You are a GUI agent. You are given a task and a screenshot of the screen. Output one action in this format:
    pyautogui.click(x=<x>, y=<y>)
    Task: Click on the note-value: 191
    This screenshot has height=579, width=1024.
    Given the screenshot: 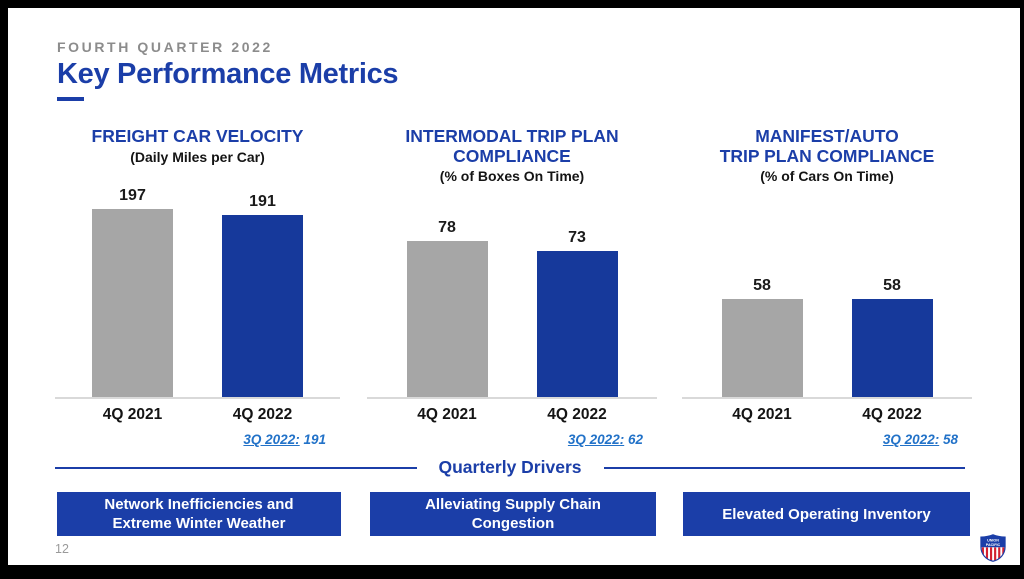 What is the action you would take?
    pyautogui.click(x=314, y=439)
    